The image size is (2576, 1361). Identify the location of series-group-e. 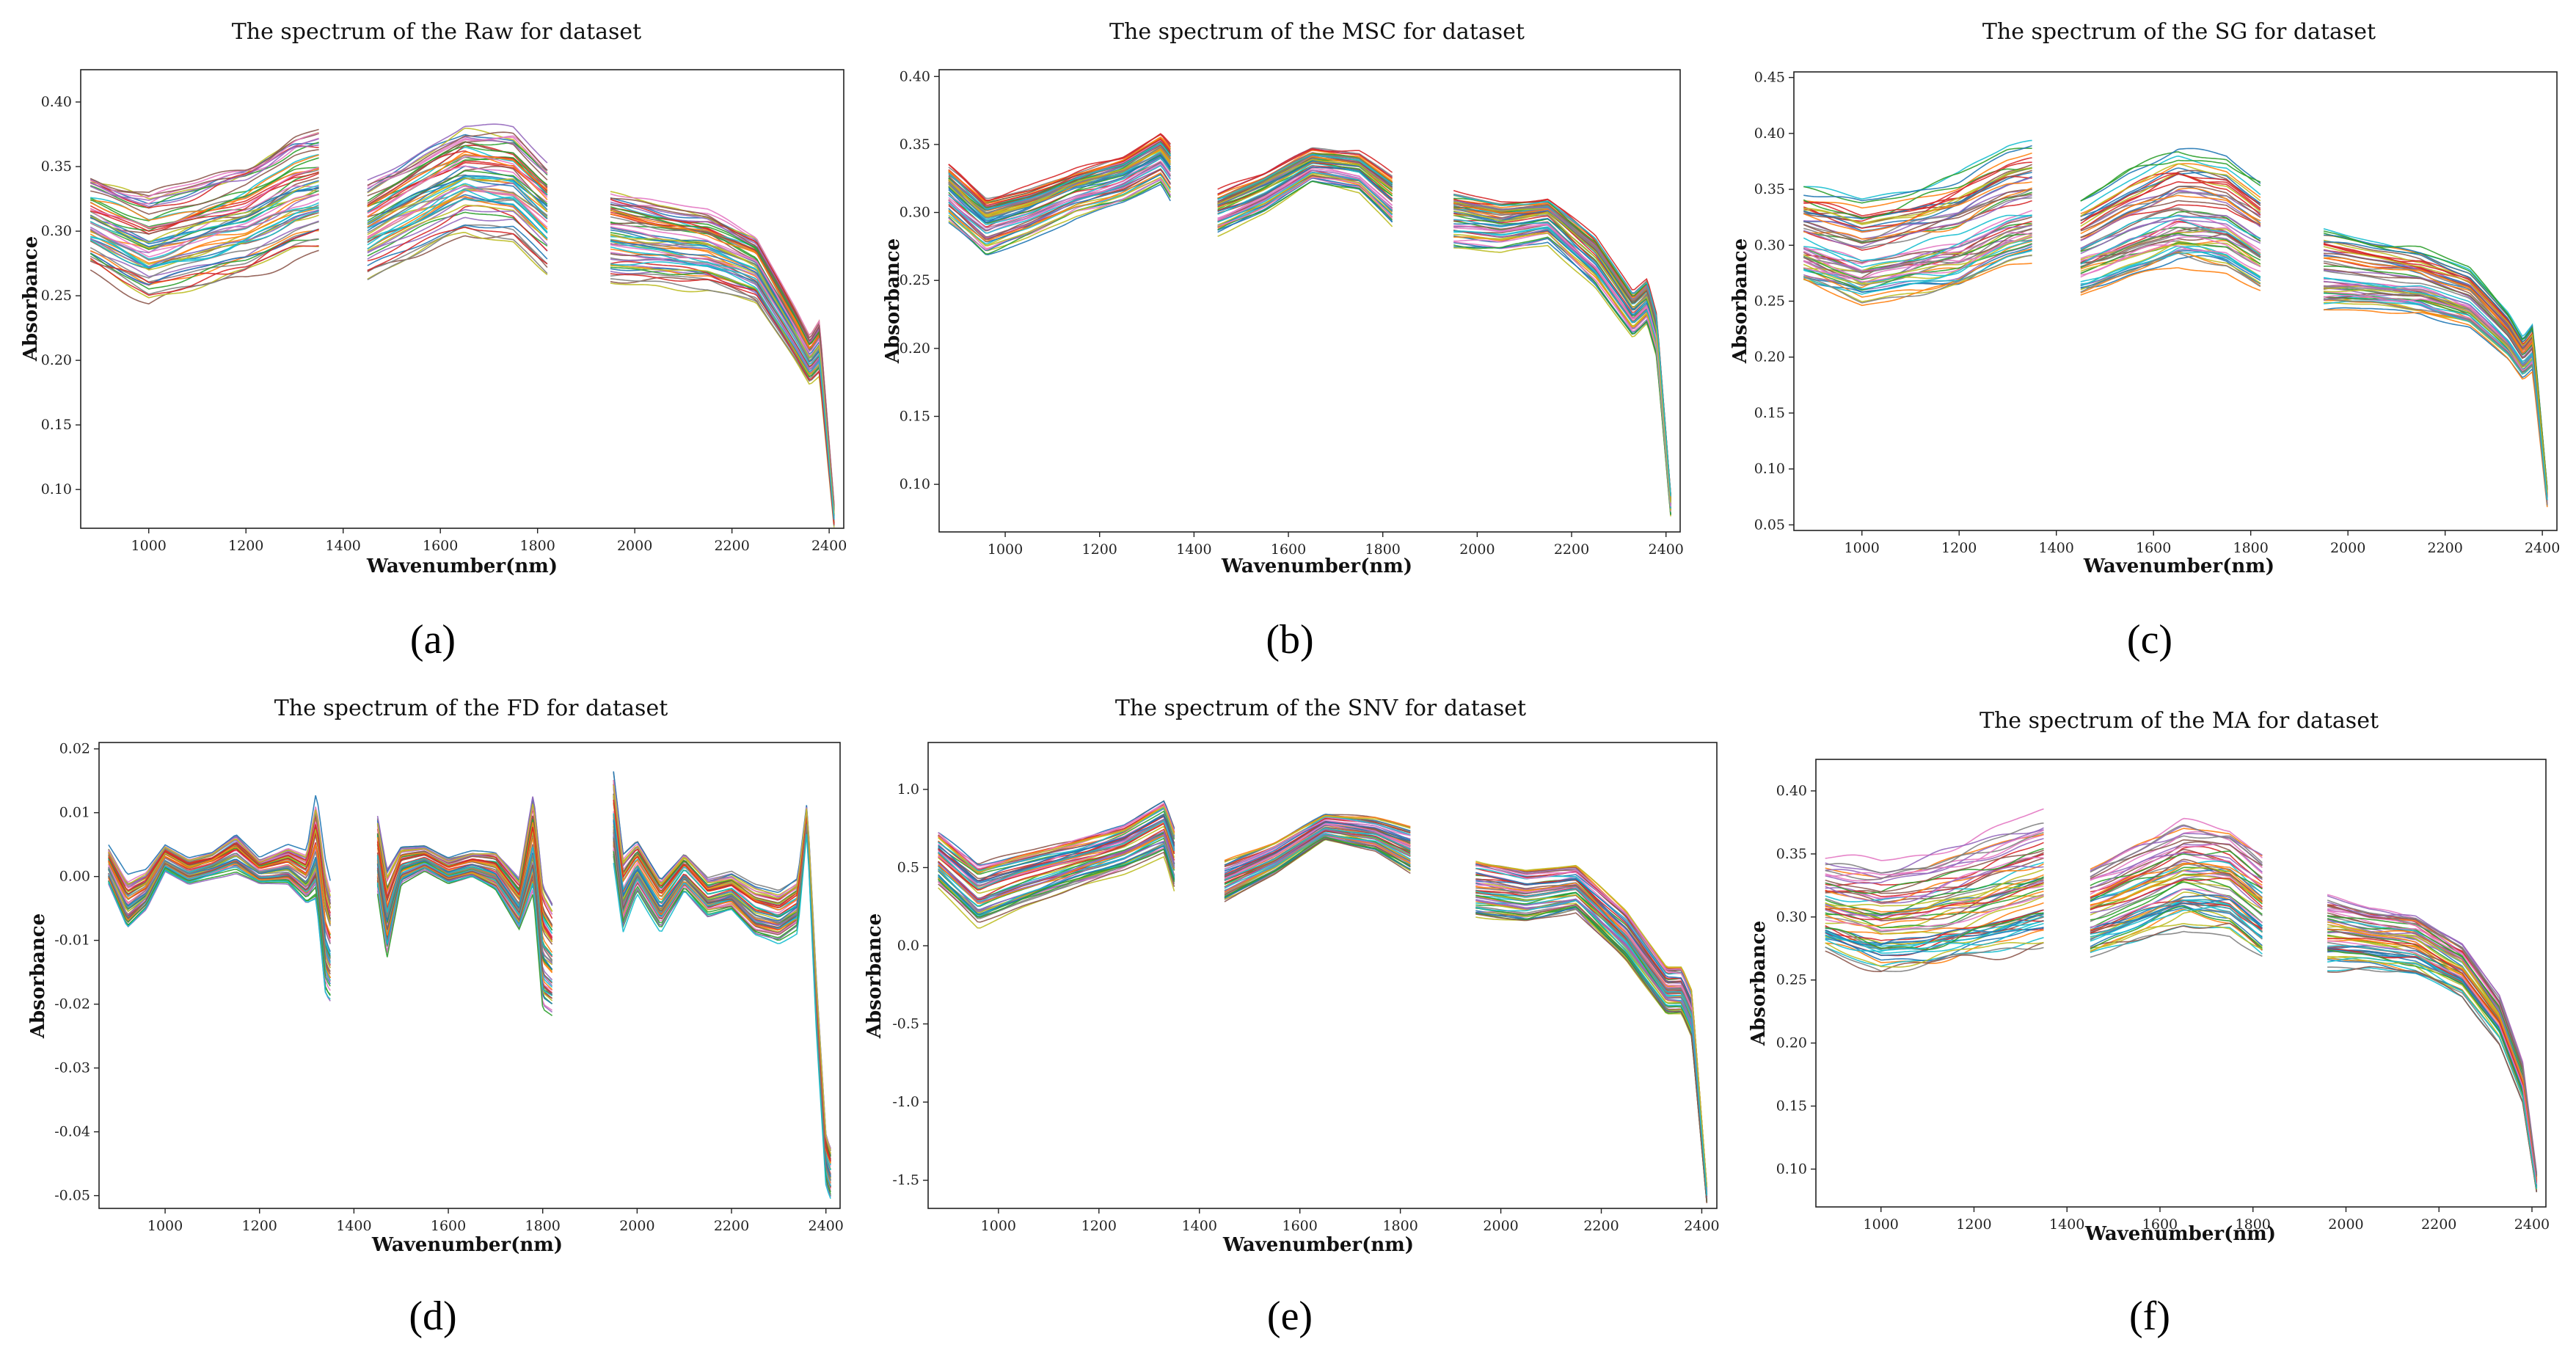
(1323, 1002).